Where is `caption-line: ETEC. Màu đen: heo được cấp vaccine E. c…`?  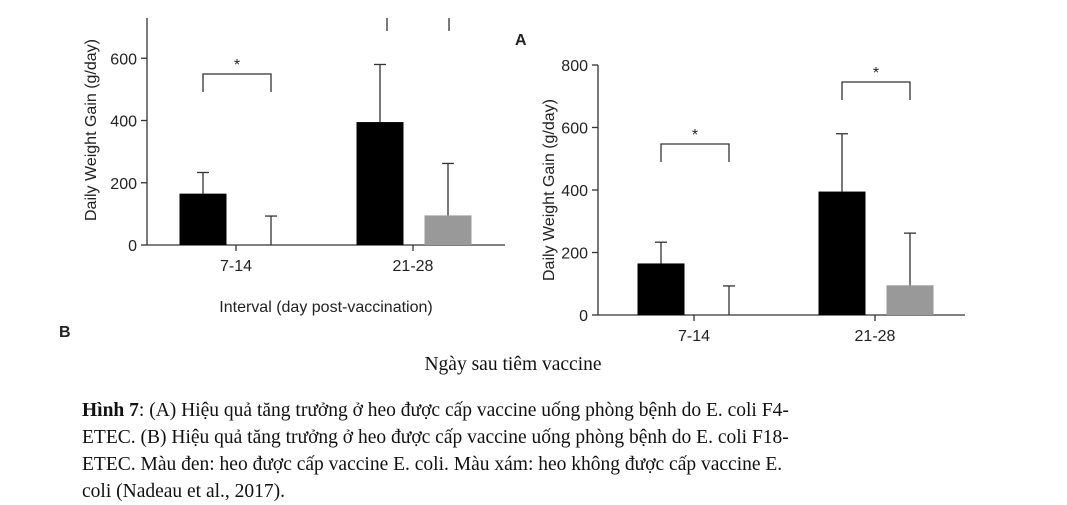
caption-line: ETEC. Màu đen: heo được cấp vaccine E. c… is located at coordinates (432, 464).